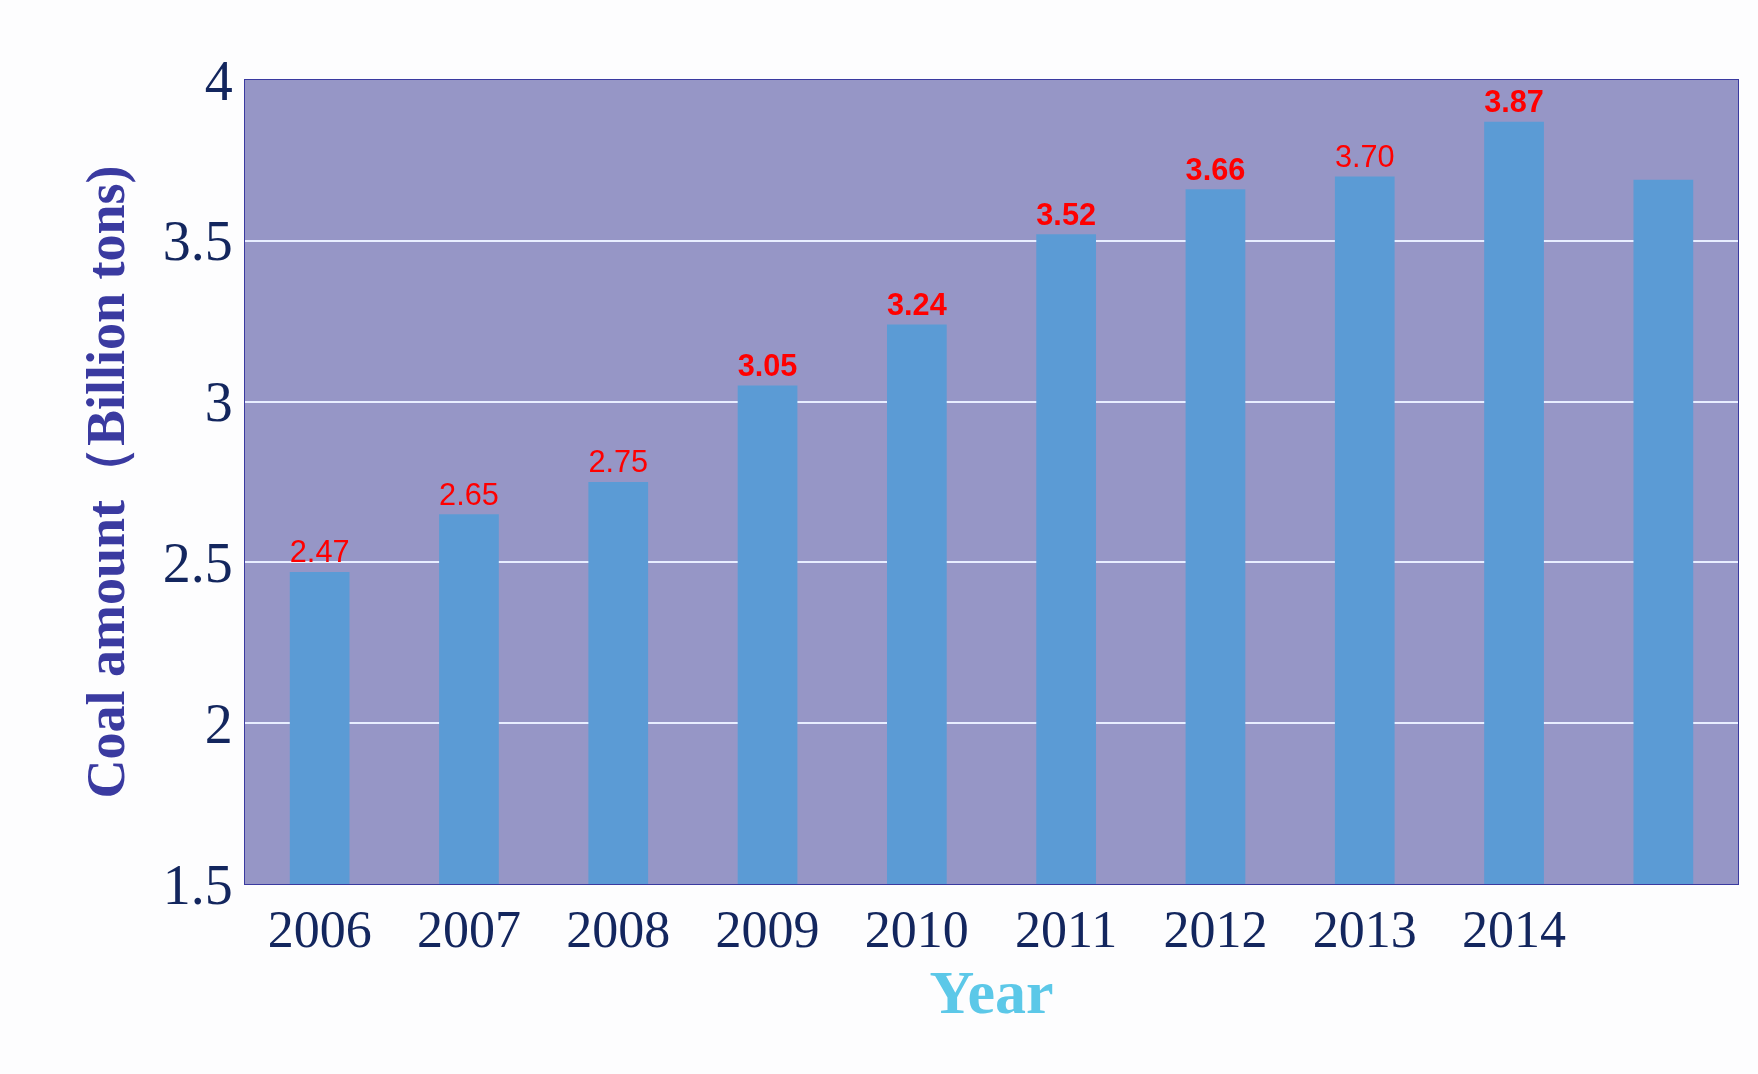 The height and width of the screenshot is (1074, 1758). What do you see at coordinates (1364, 156) in the screenshot?
I see `data-label: 3.70` at bounding box center [1364, 156].